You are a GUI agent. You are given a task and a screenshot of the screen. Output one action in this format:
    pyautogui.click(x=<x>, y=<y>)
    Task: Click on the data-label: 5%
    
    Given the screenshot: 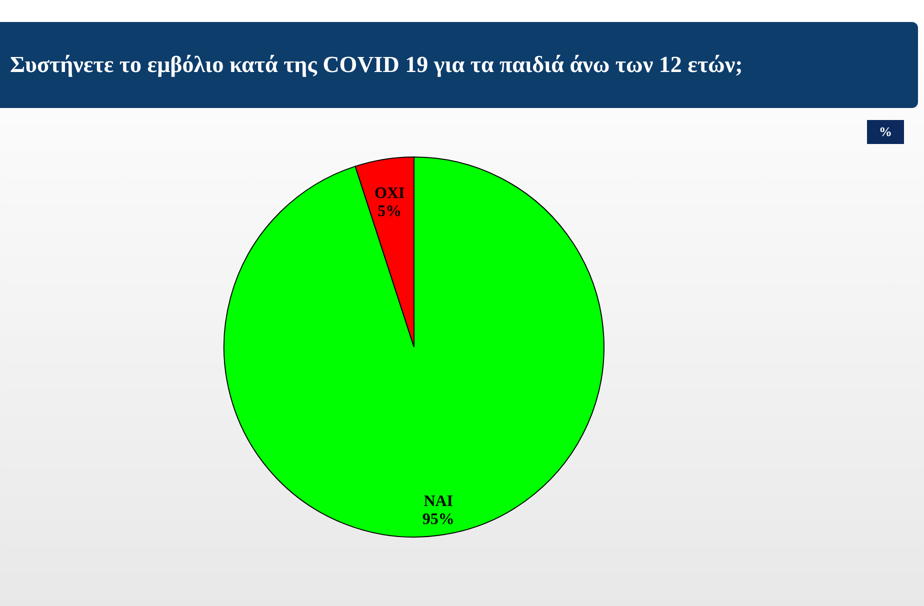 What is the action you would take?
    pyautogui.click(x=390, y=211)
    